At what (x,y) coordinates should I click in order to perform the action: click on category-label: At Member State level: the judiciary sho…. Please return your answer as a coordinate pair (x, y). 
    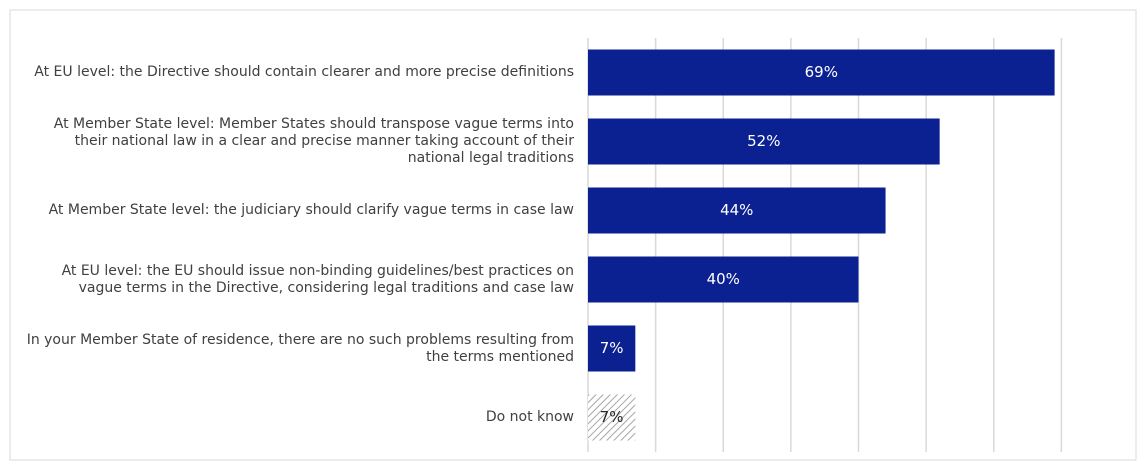
    Looking at the image, I should click on (311, 210).